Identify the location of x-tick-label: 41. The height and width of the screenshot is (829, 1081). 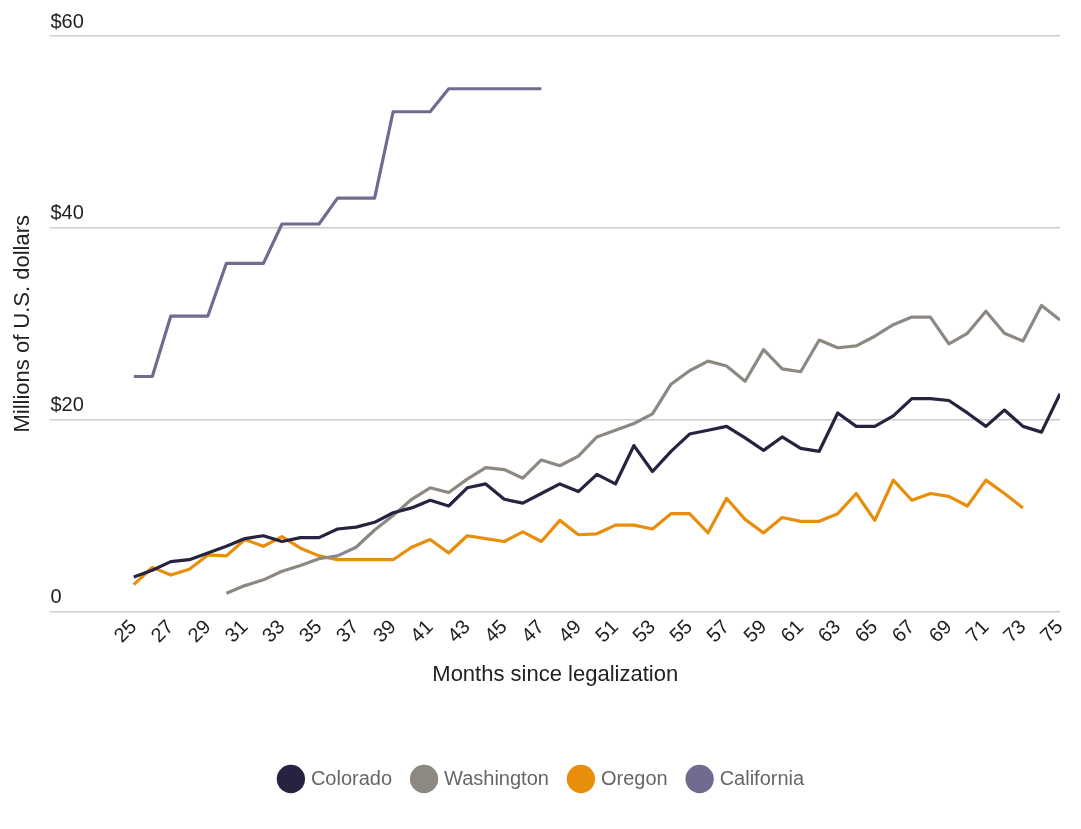
(421, 631).